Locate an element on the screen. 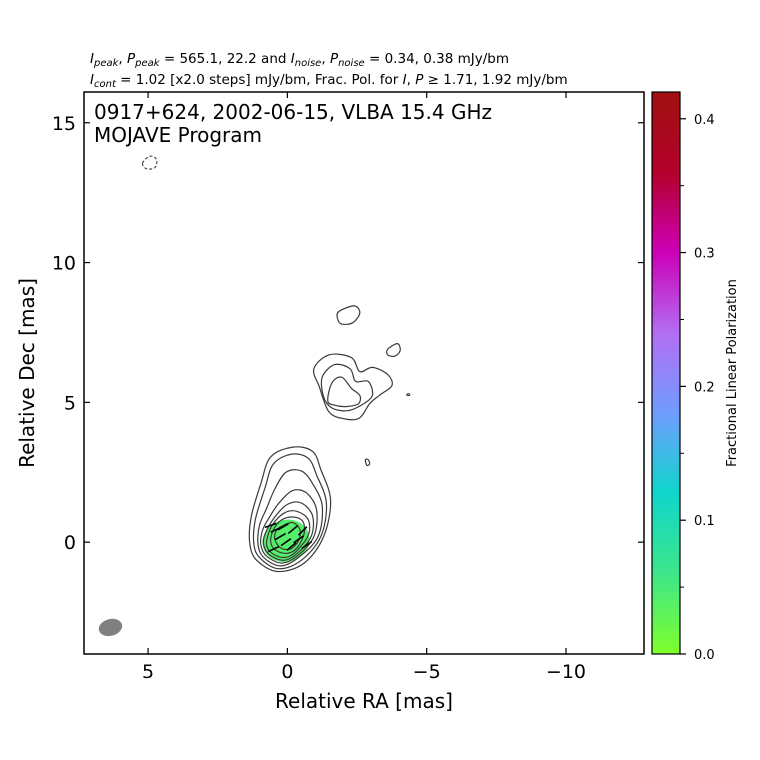 The height and width of the screenshot is (760, 760). colorbar-frame is located at coordinates (666, 373).